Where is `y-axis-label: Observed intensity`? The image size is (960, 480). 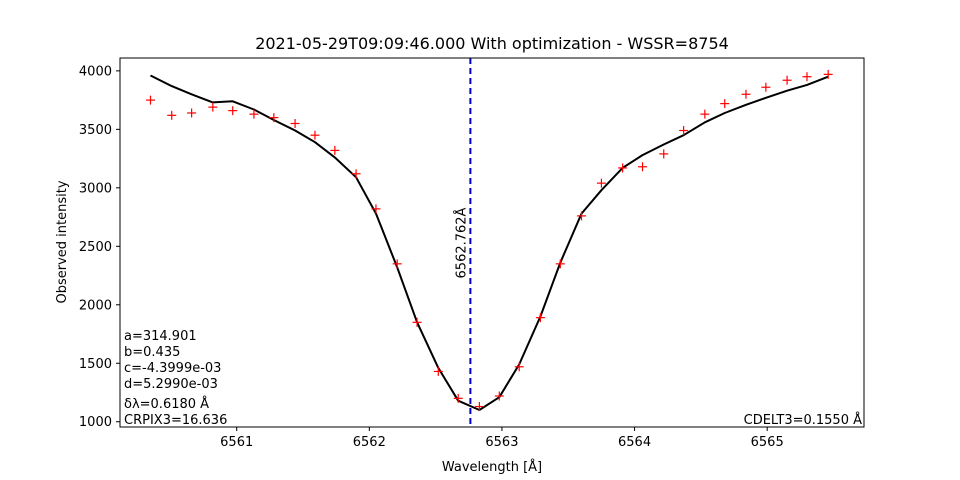 y-axis-label: Observed intensity is located at coordinates (62, 241).